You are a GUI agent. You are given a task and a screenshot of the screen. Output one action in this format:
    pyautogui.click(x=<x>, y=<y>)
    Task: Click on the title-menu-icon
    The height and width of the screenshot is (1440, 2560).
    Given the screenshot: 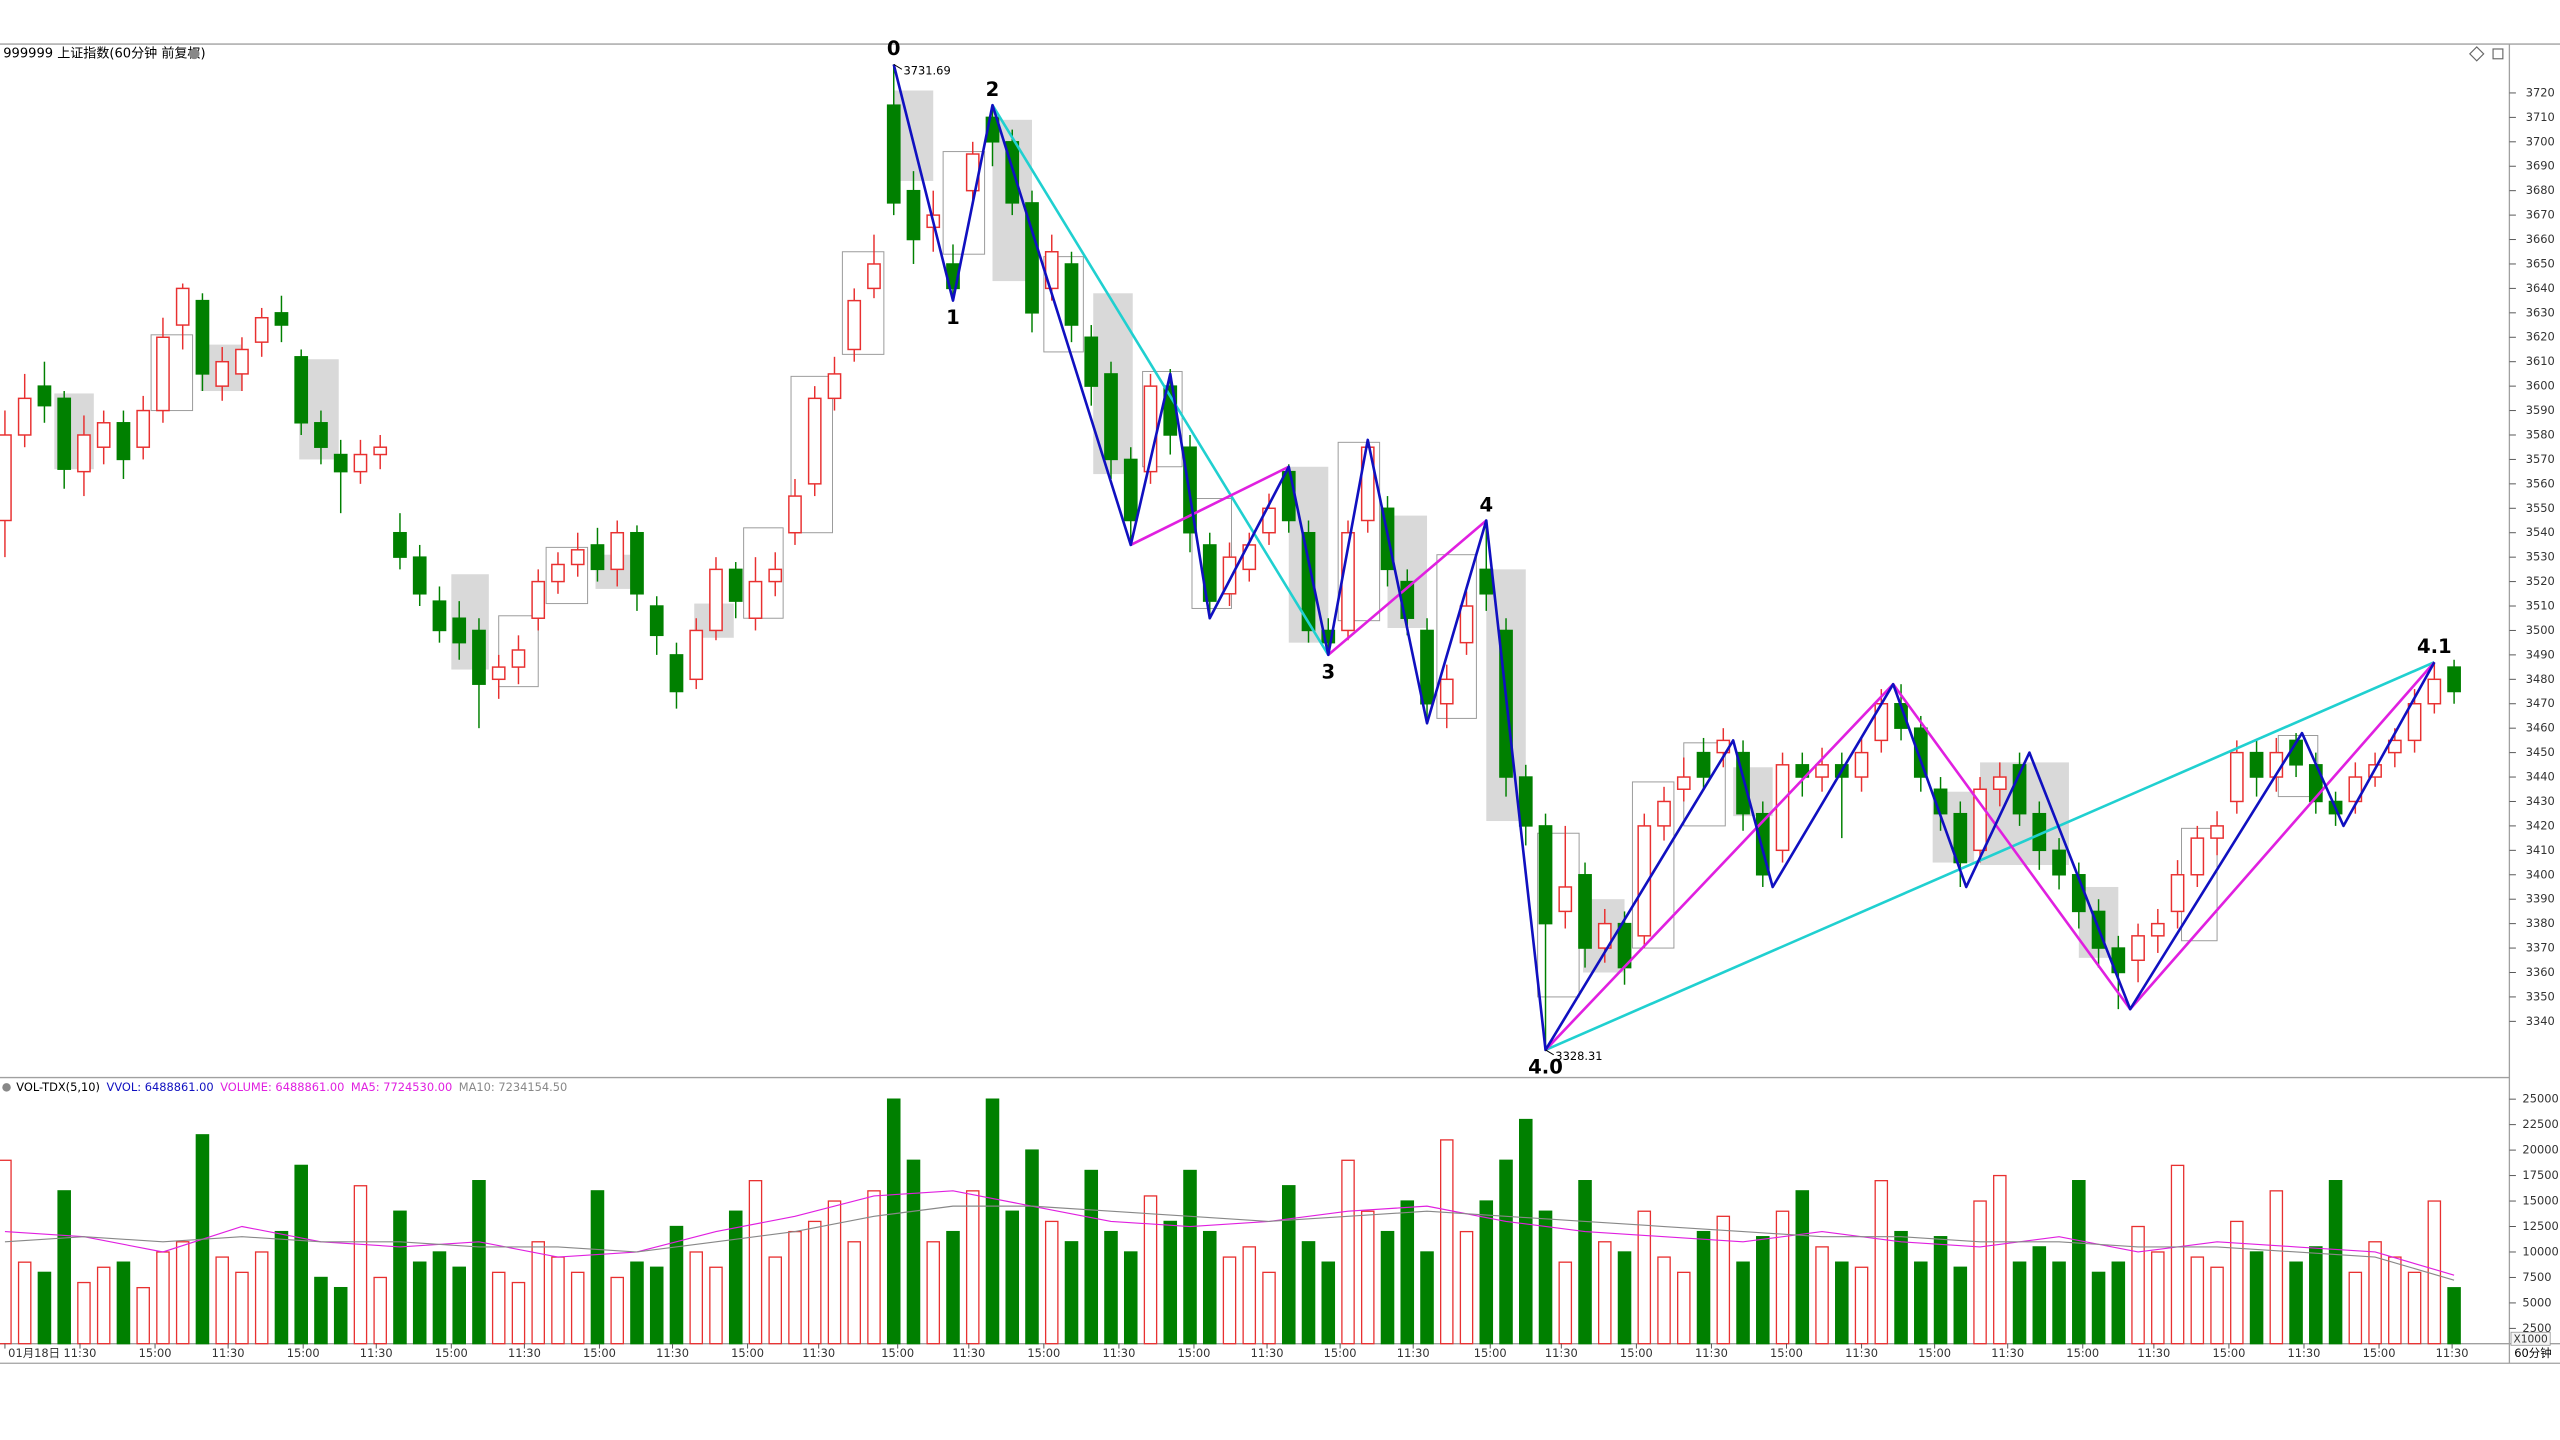 What is the action you would take?
    pyautogui.click(x=194, y=54)
    